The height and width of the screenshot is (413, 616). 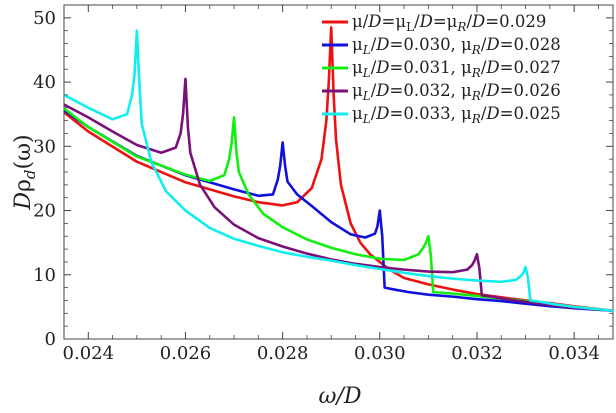 What do you see at coordinates (340, 396) in the screenshot?
I see `x-axis-label: ω/D` at bounding box center [340, 396].